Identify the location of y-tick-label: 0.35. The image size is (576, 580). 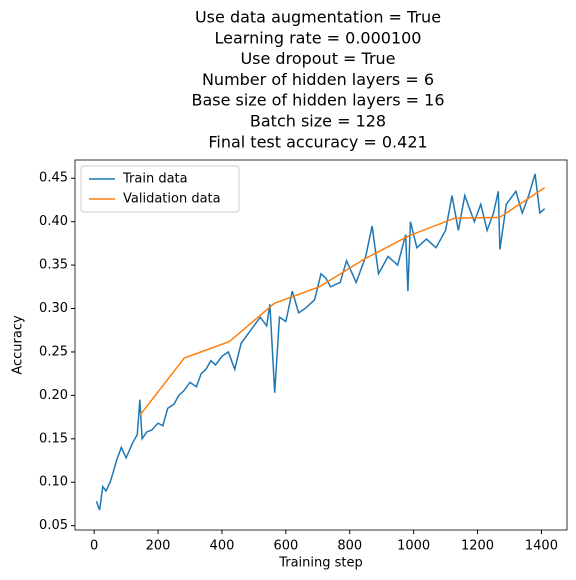
(53, 265).